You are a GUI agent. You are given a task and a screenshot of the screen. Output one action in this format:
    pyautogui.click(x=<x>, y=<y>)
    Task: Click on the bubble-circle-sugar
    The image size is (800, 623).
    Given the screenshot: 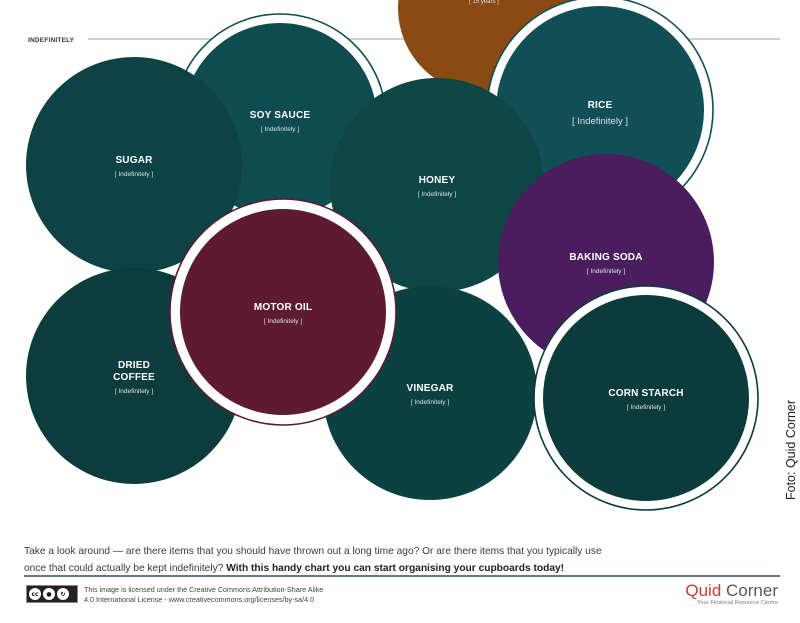 What is the action you would take?
    pyautogui.click(x=134, y=165)
    